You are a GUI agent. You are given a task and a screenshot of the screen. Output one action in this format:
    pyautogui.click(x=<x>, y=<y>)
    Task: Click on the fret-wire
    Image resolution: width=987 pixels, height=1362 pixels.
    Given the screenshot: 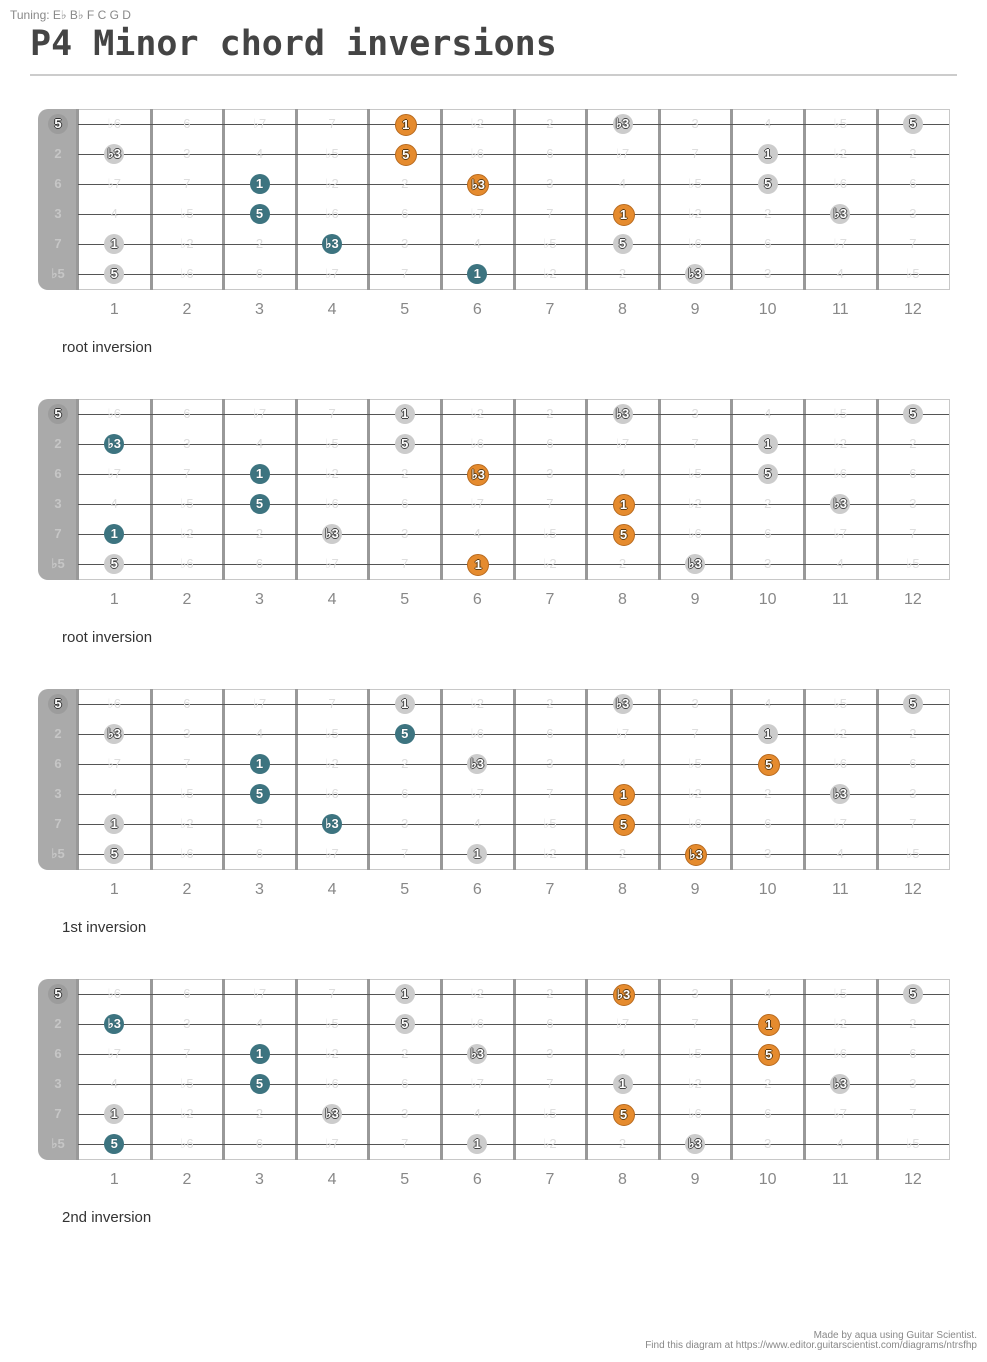 What is the action you would take?
    pyautogui.click(x=369, y=779)
    